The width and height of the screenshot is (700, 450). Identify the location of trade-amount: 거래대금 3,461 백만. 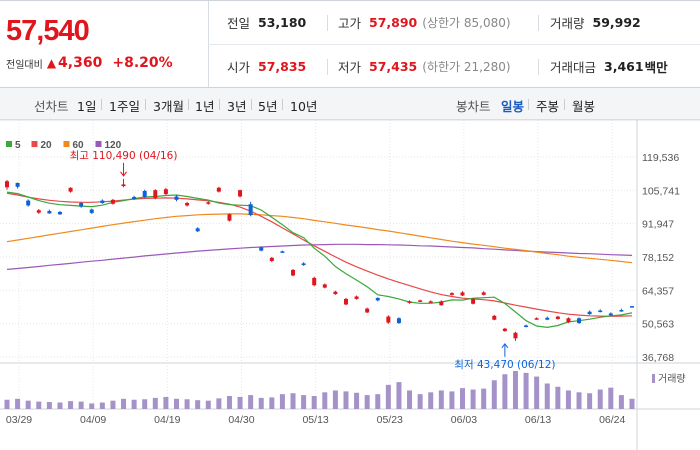
(609, 66).